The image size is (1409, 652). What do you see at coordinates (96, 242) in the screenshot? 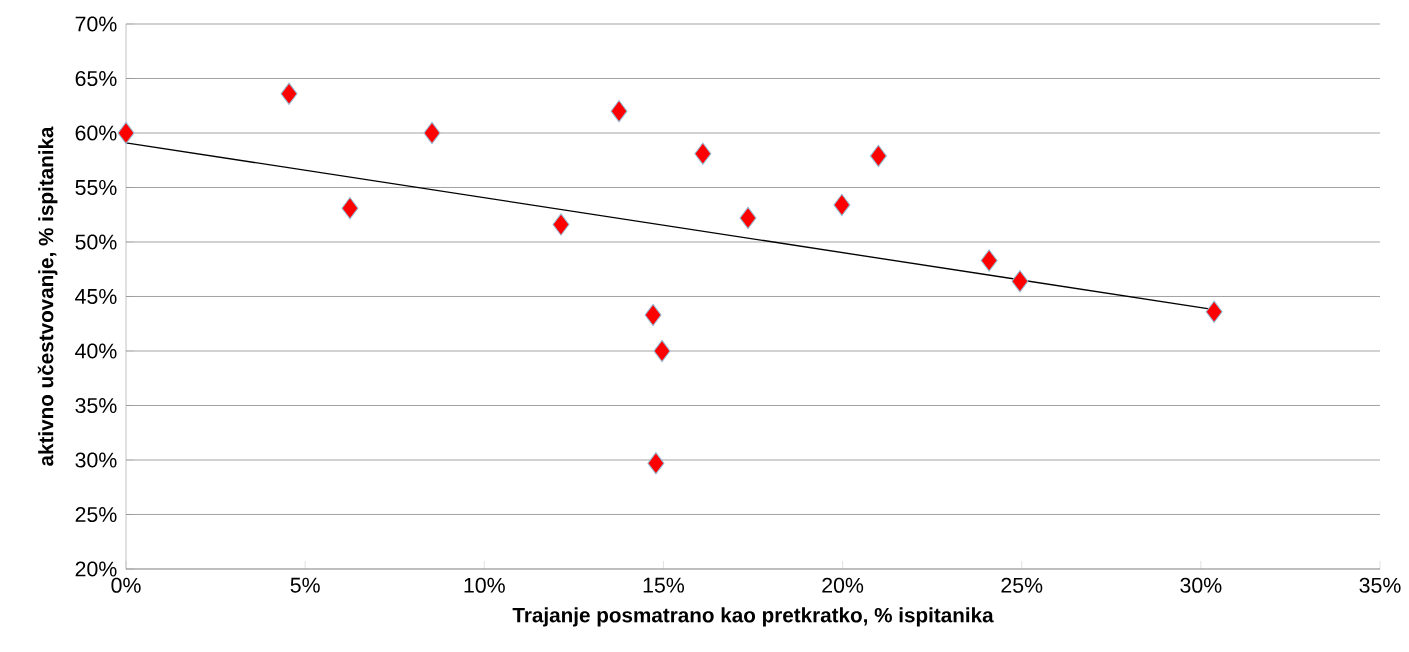
I see `y-tick-label: 50%` at bounding box center [96, 242].